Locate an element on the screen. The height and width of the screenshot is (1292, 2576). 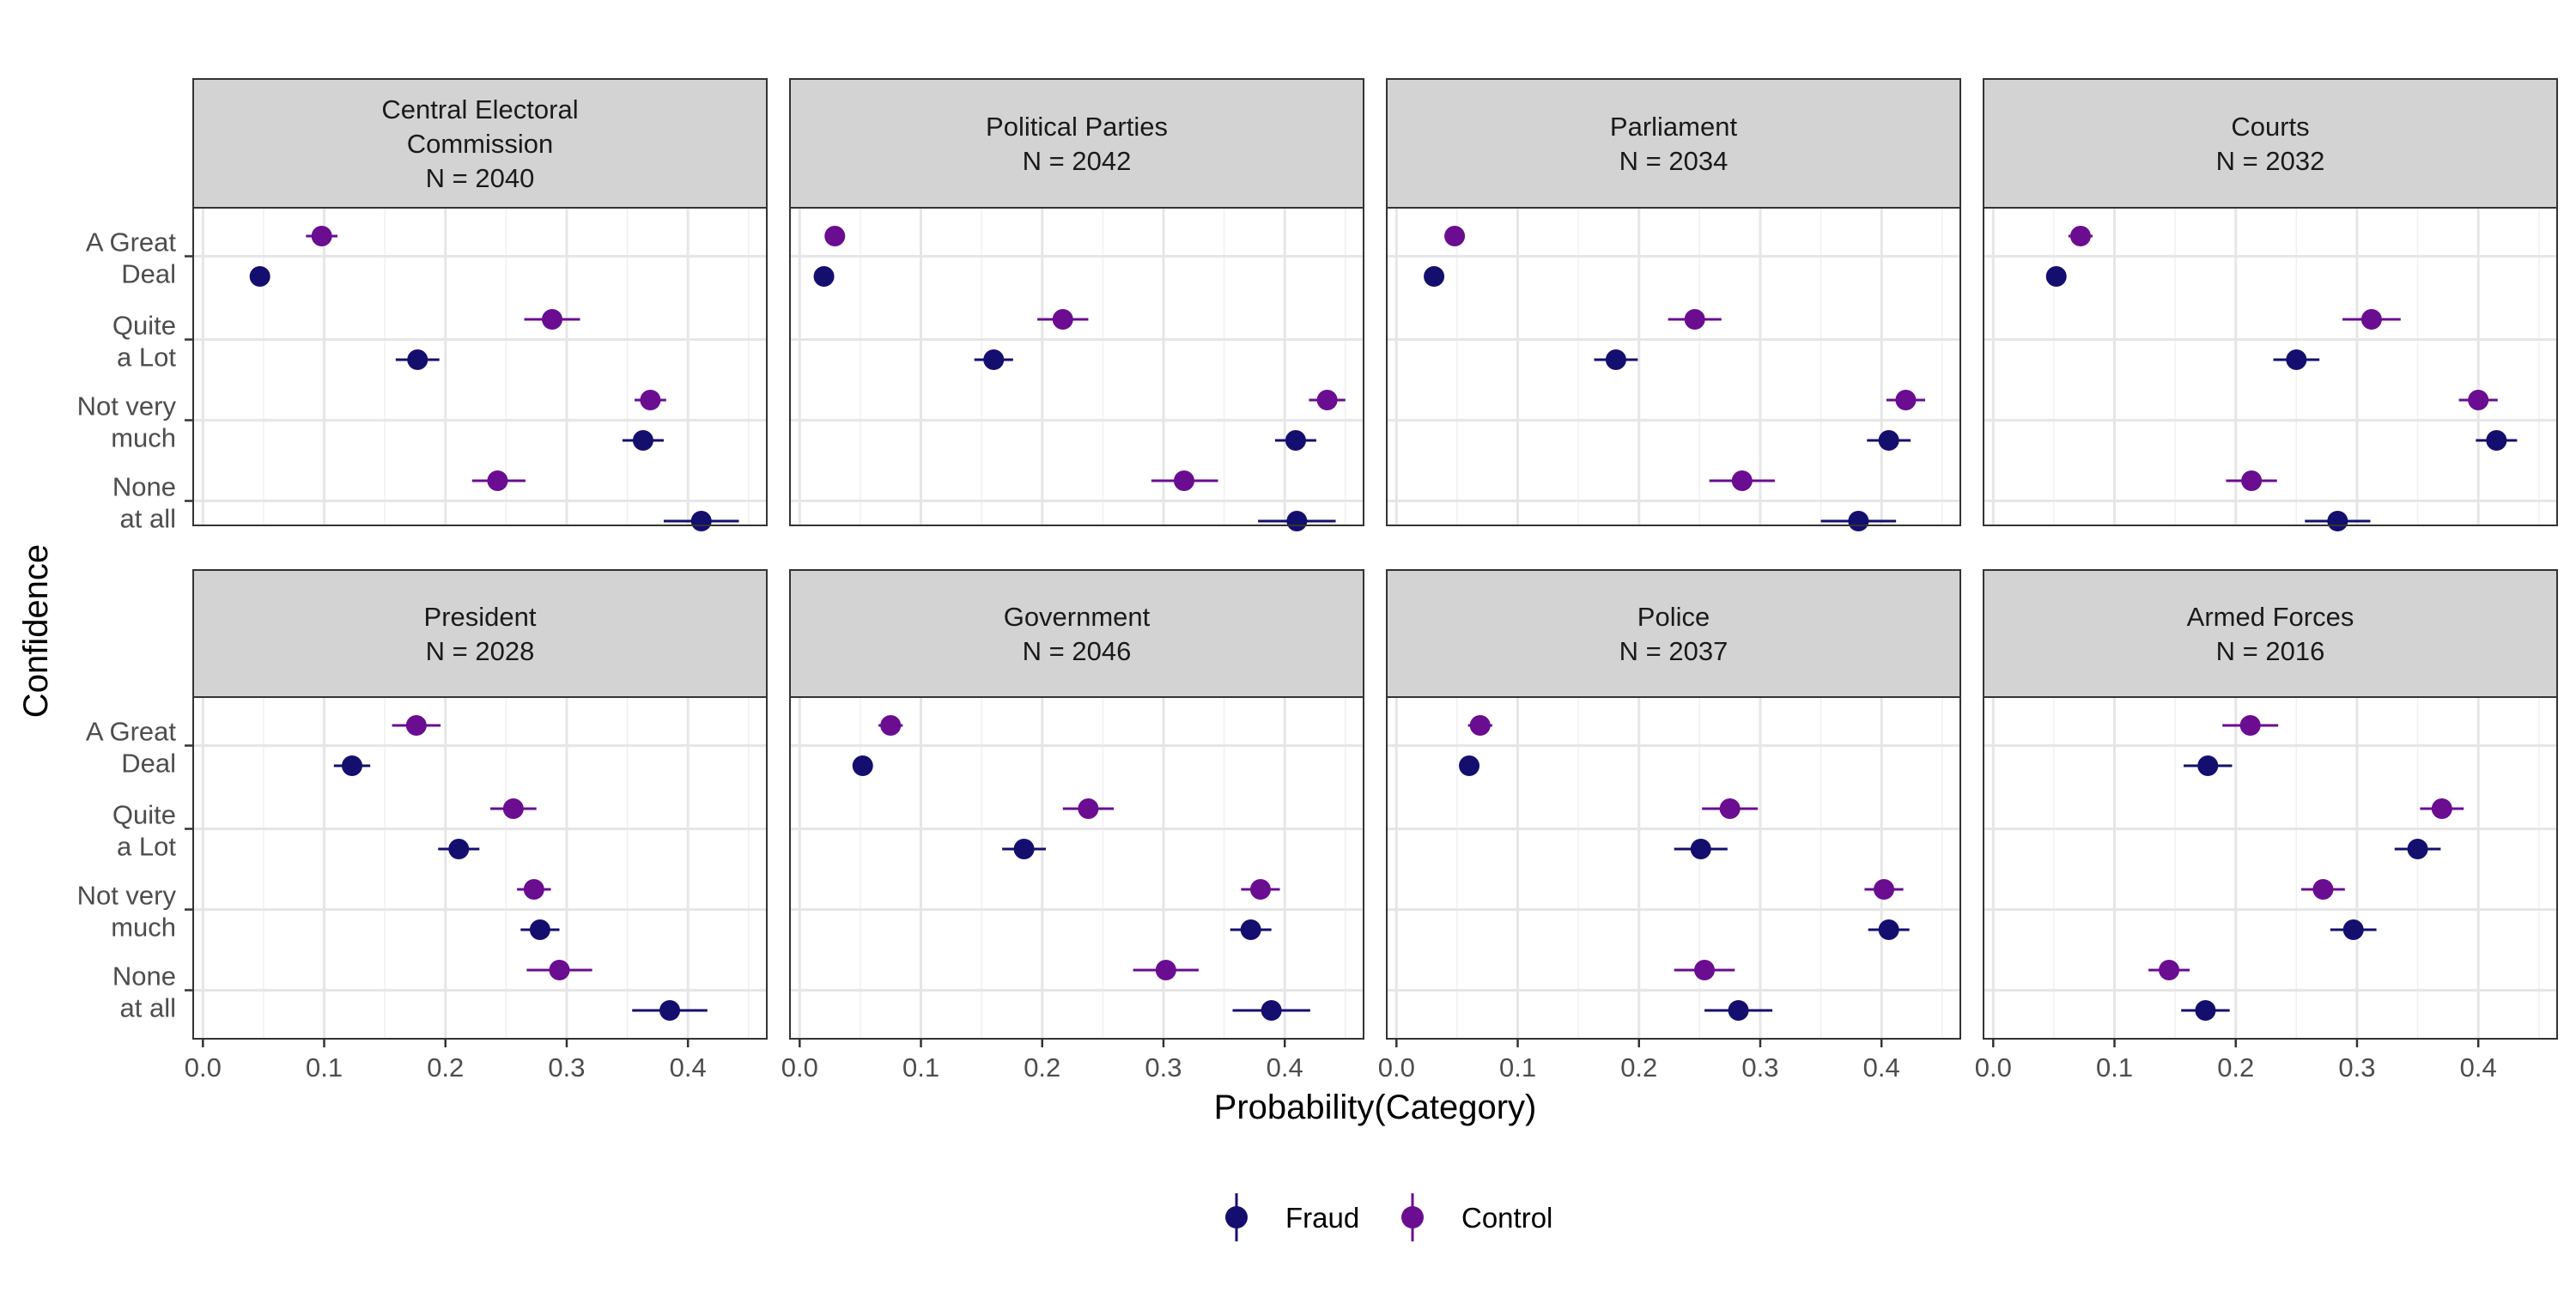
panel-4: Courts N = 2032 is located at coordinates (2270, 304).